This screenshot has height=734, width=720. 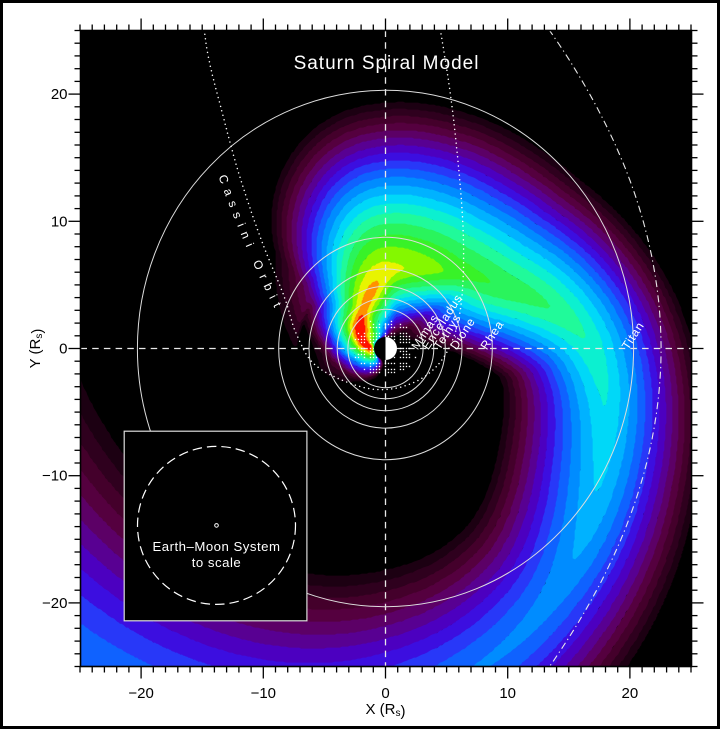 What do you see at coordinates (217, 546) in the screenshot?
I see `svg-text: Earth–Moon System` at bounding box center [217, 546].